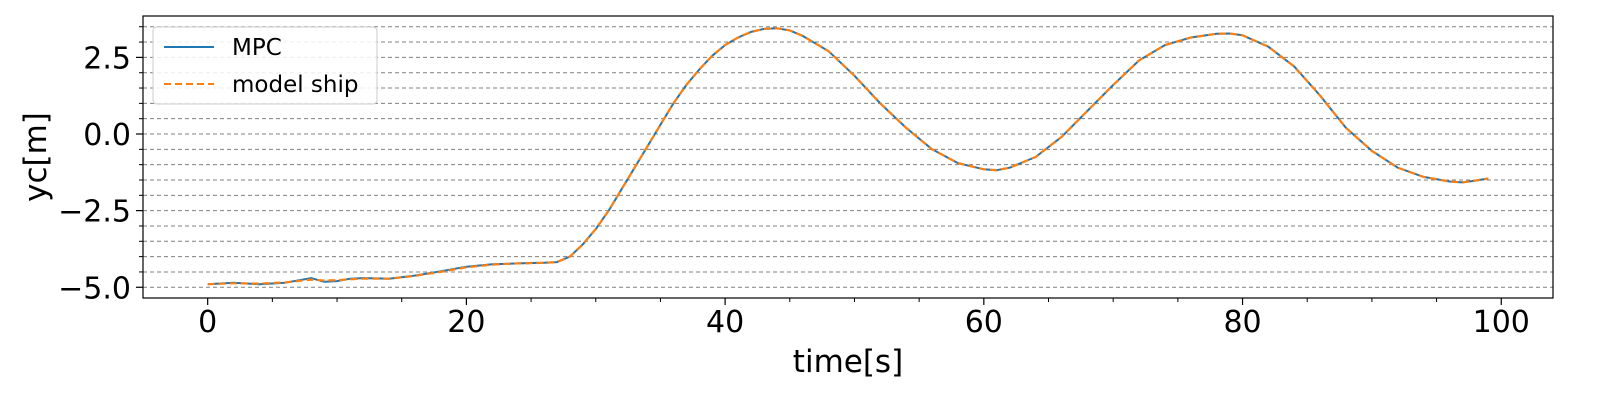 The height and width of the screenshot is (400, 1600). I want to click on y-axis-label: yc[m], so click(36, 157).